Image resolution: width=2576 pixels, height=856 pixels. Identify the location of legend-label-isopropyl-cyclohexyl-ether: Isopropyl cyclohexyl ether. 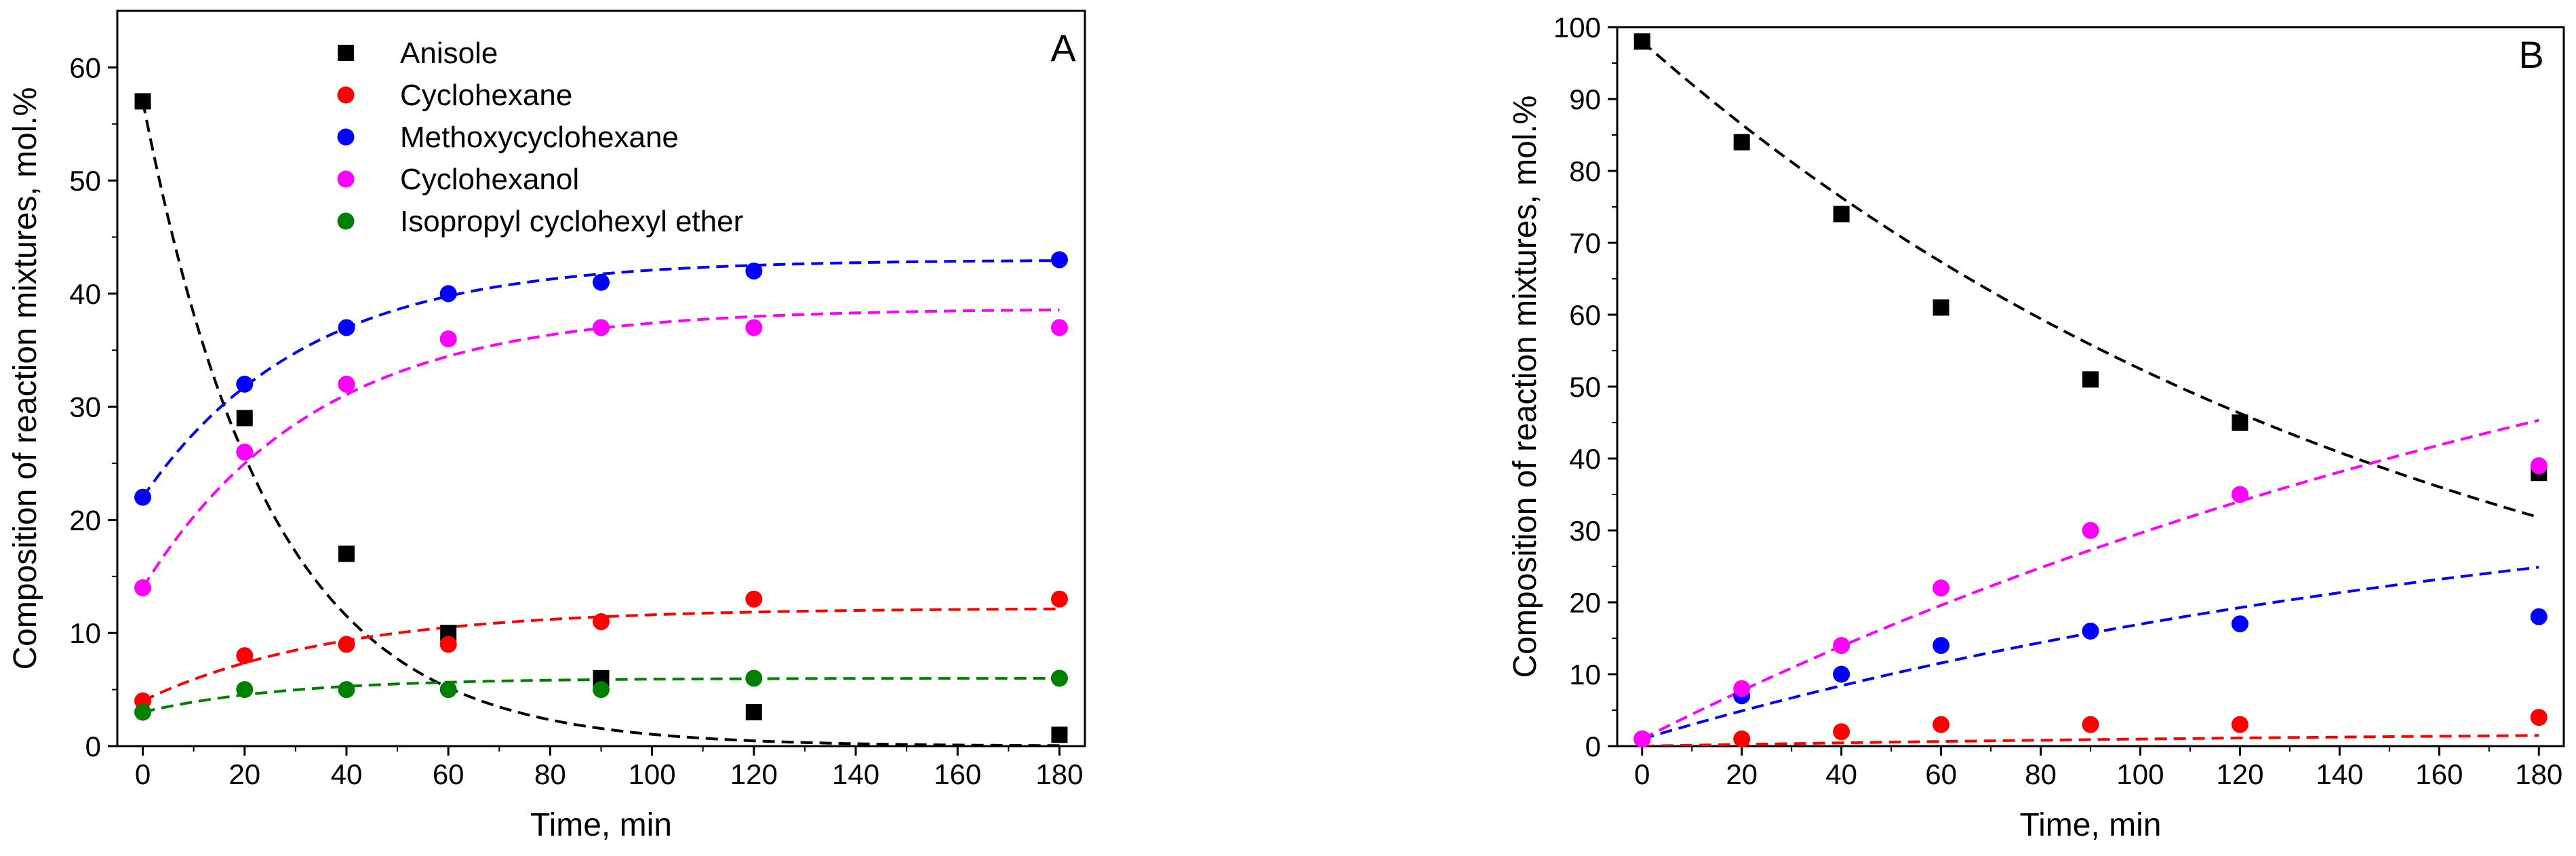
(572, 222).